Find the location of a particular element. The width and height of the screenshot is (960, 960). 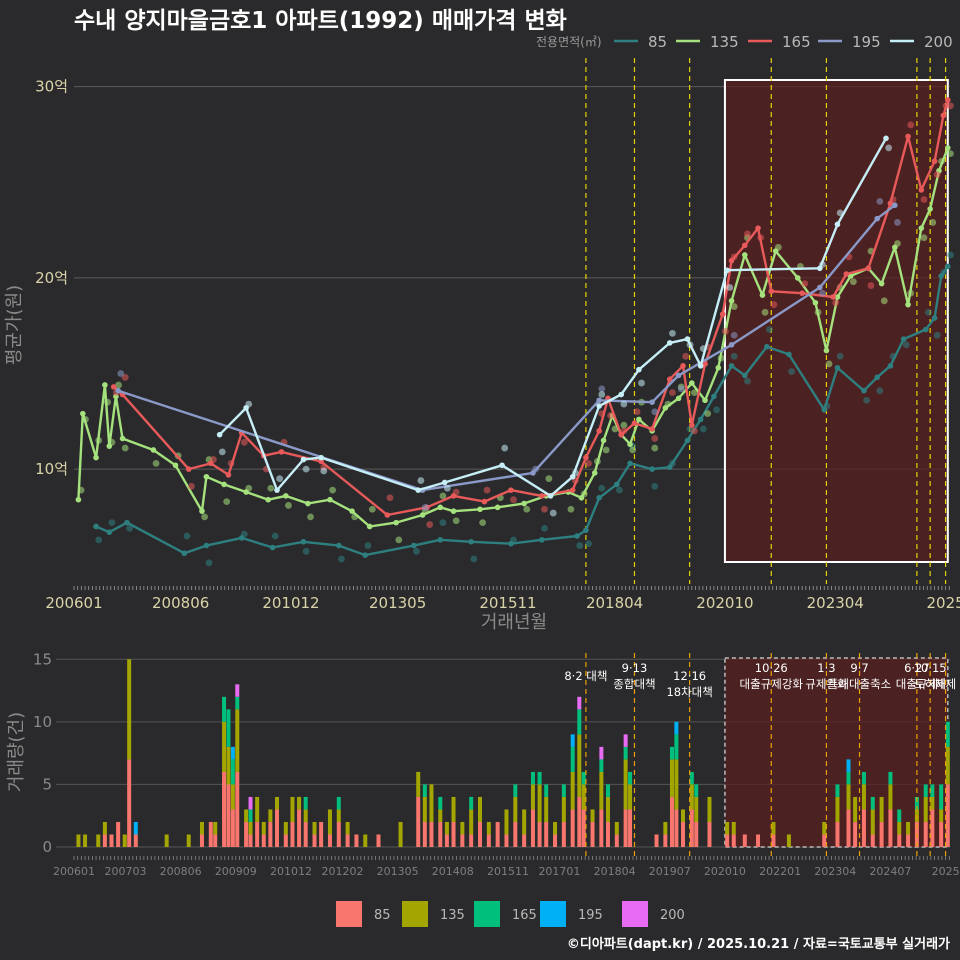

policy-annotation-text: 1·3 is located at coordinates (826, 668).